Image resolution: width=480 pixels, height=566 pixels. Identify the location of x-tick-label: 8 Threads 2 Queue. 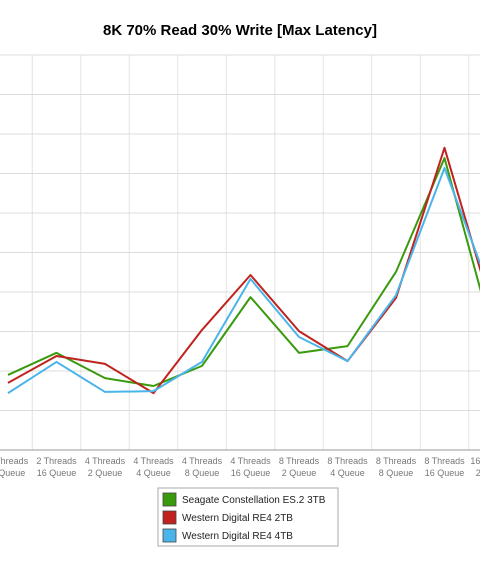
(299, 467).